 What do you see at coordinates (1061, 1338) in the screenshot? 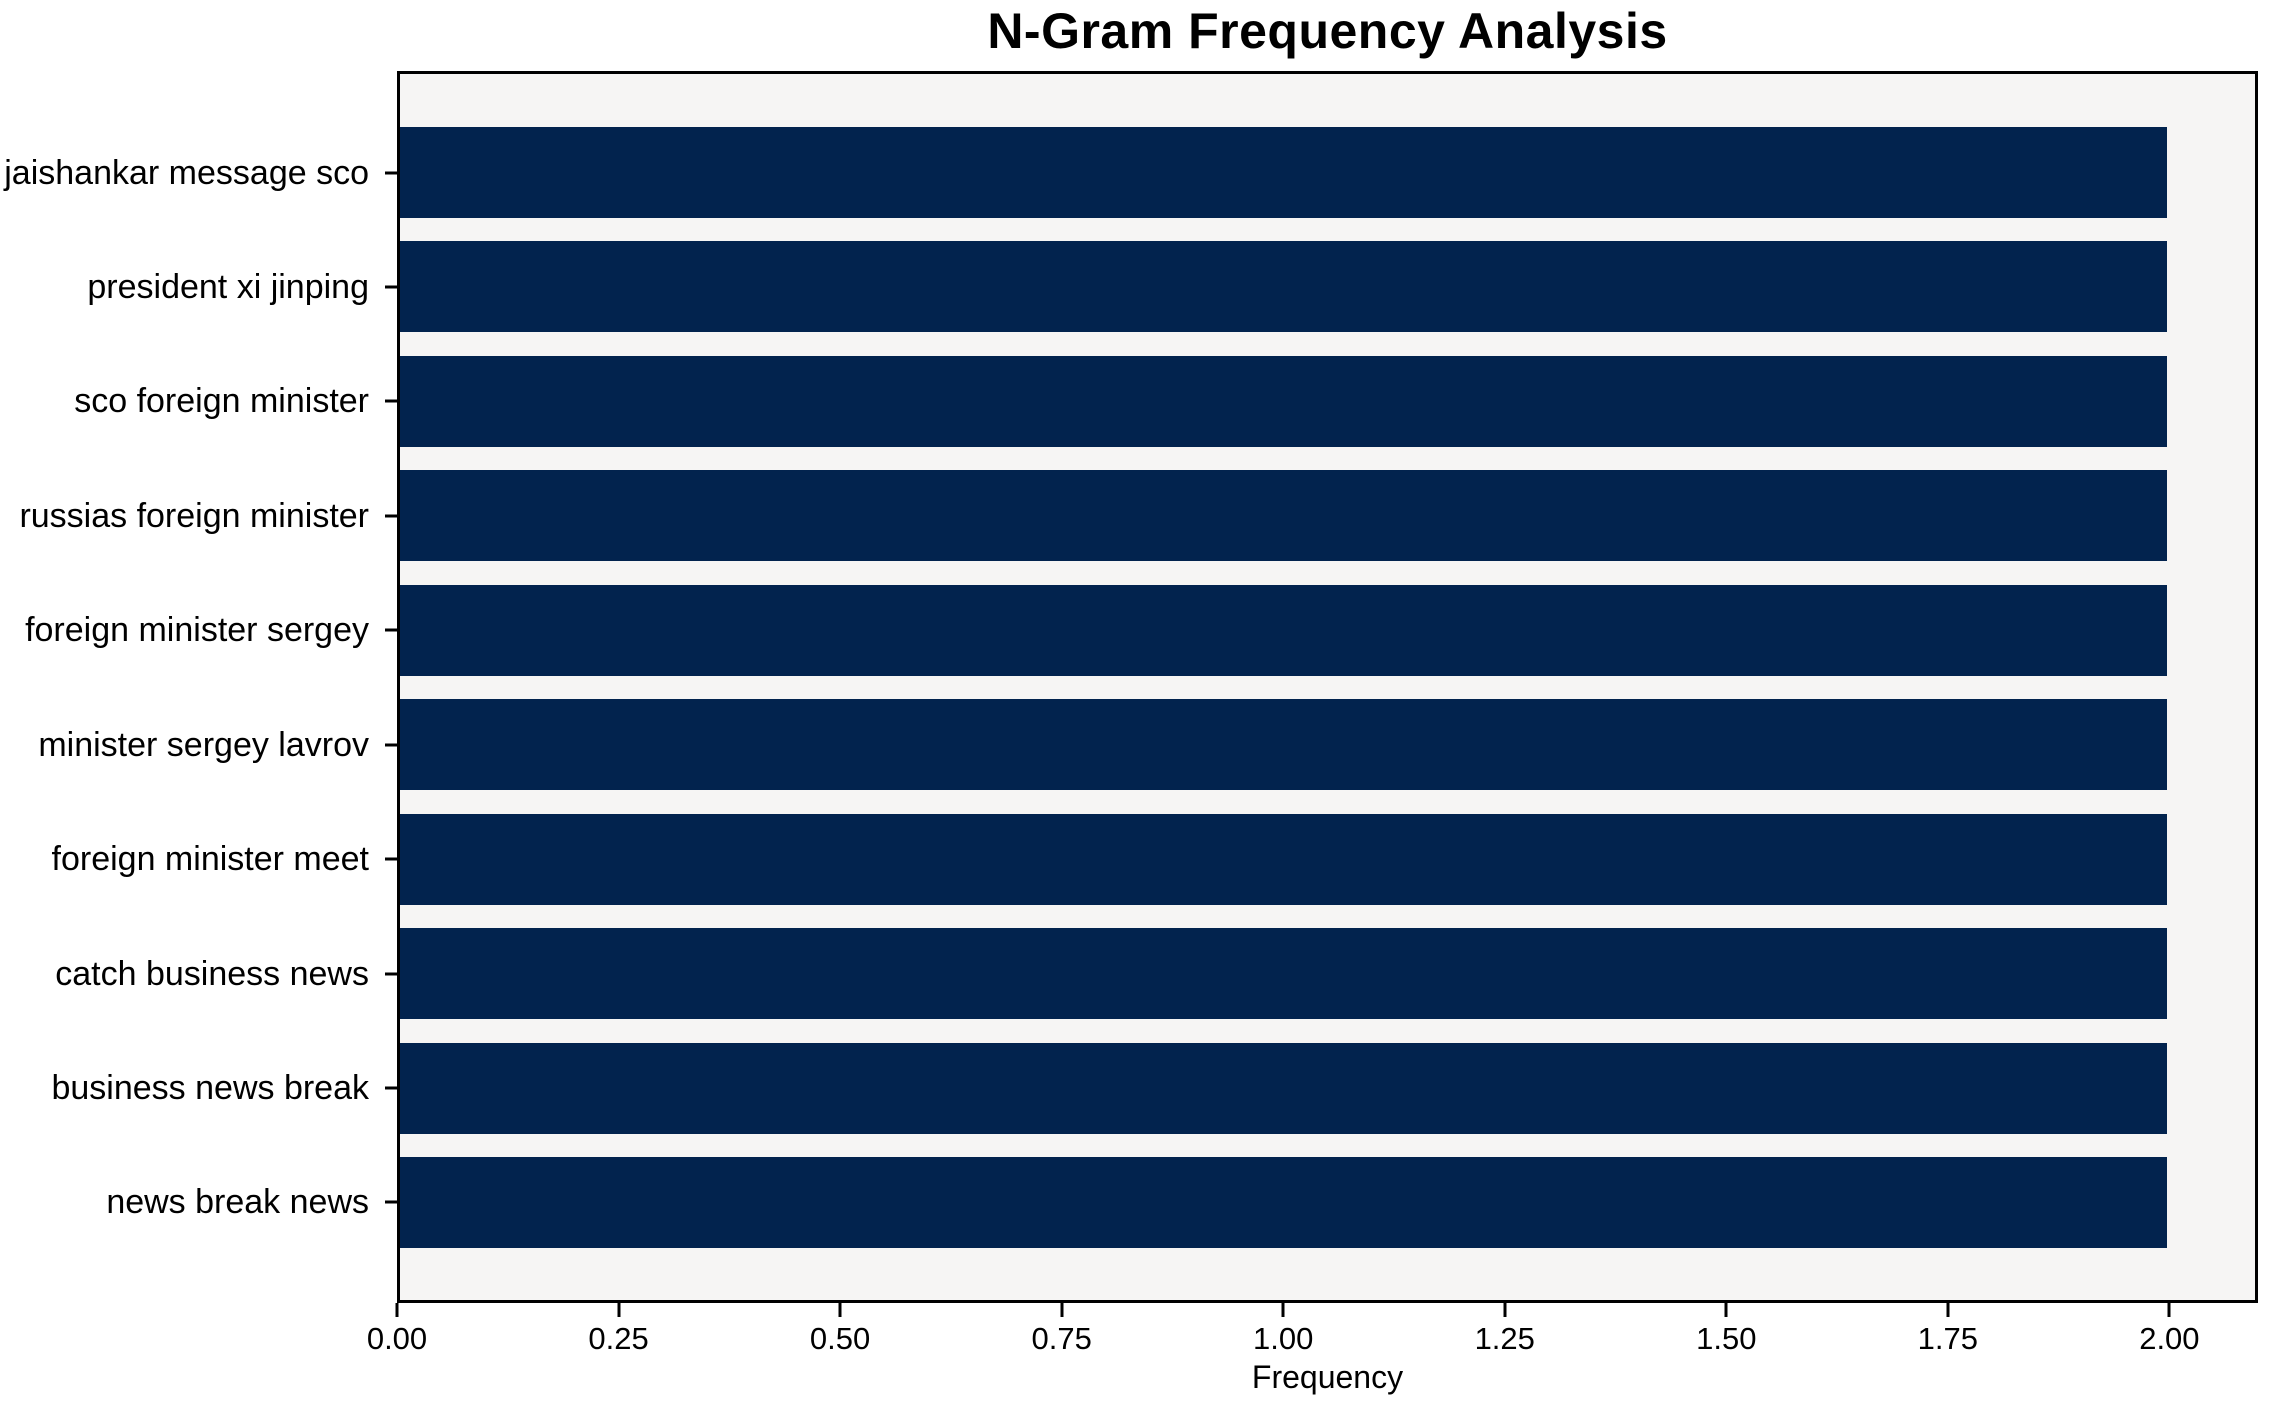
I see `x-tick-label: 0.75` at bounding box center [1061, 1338].